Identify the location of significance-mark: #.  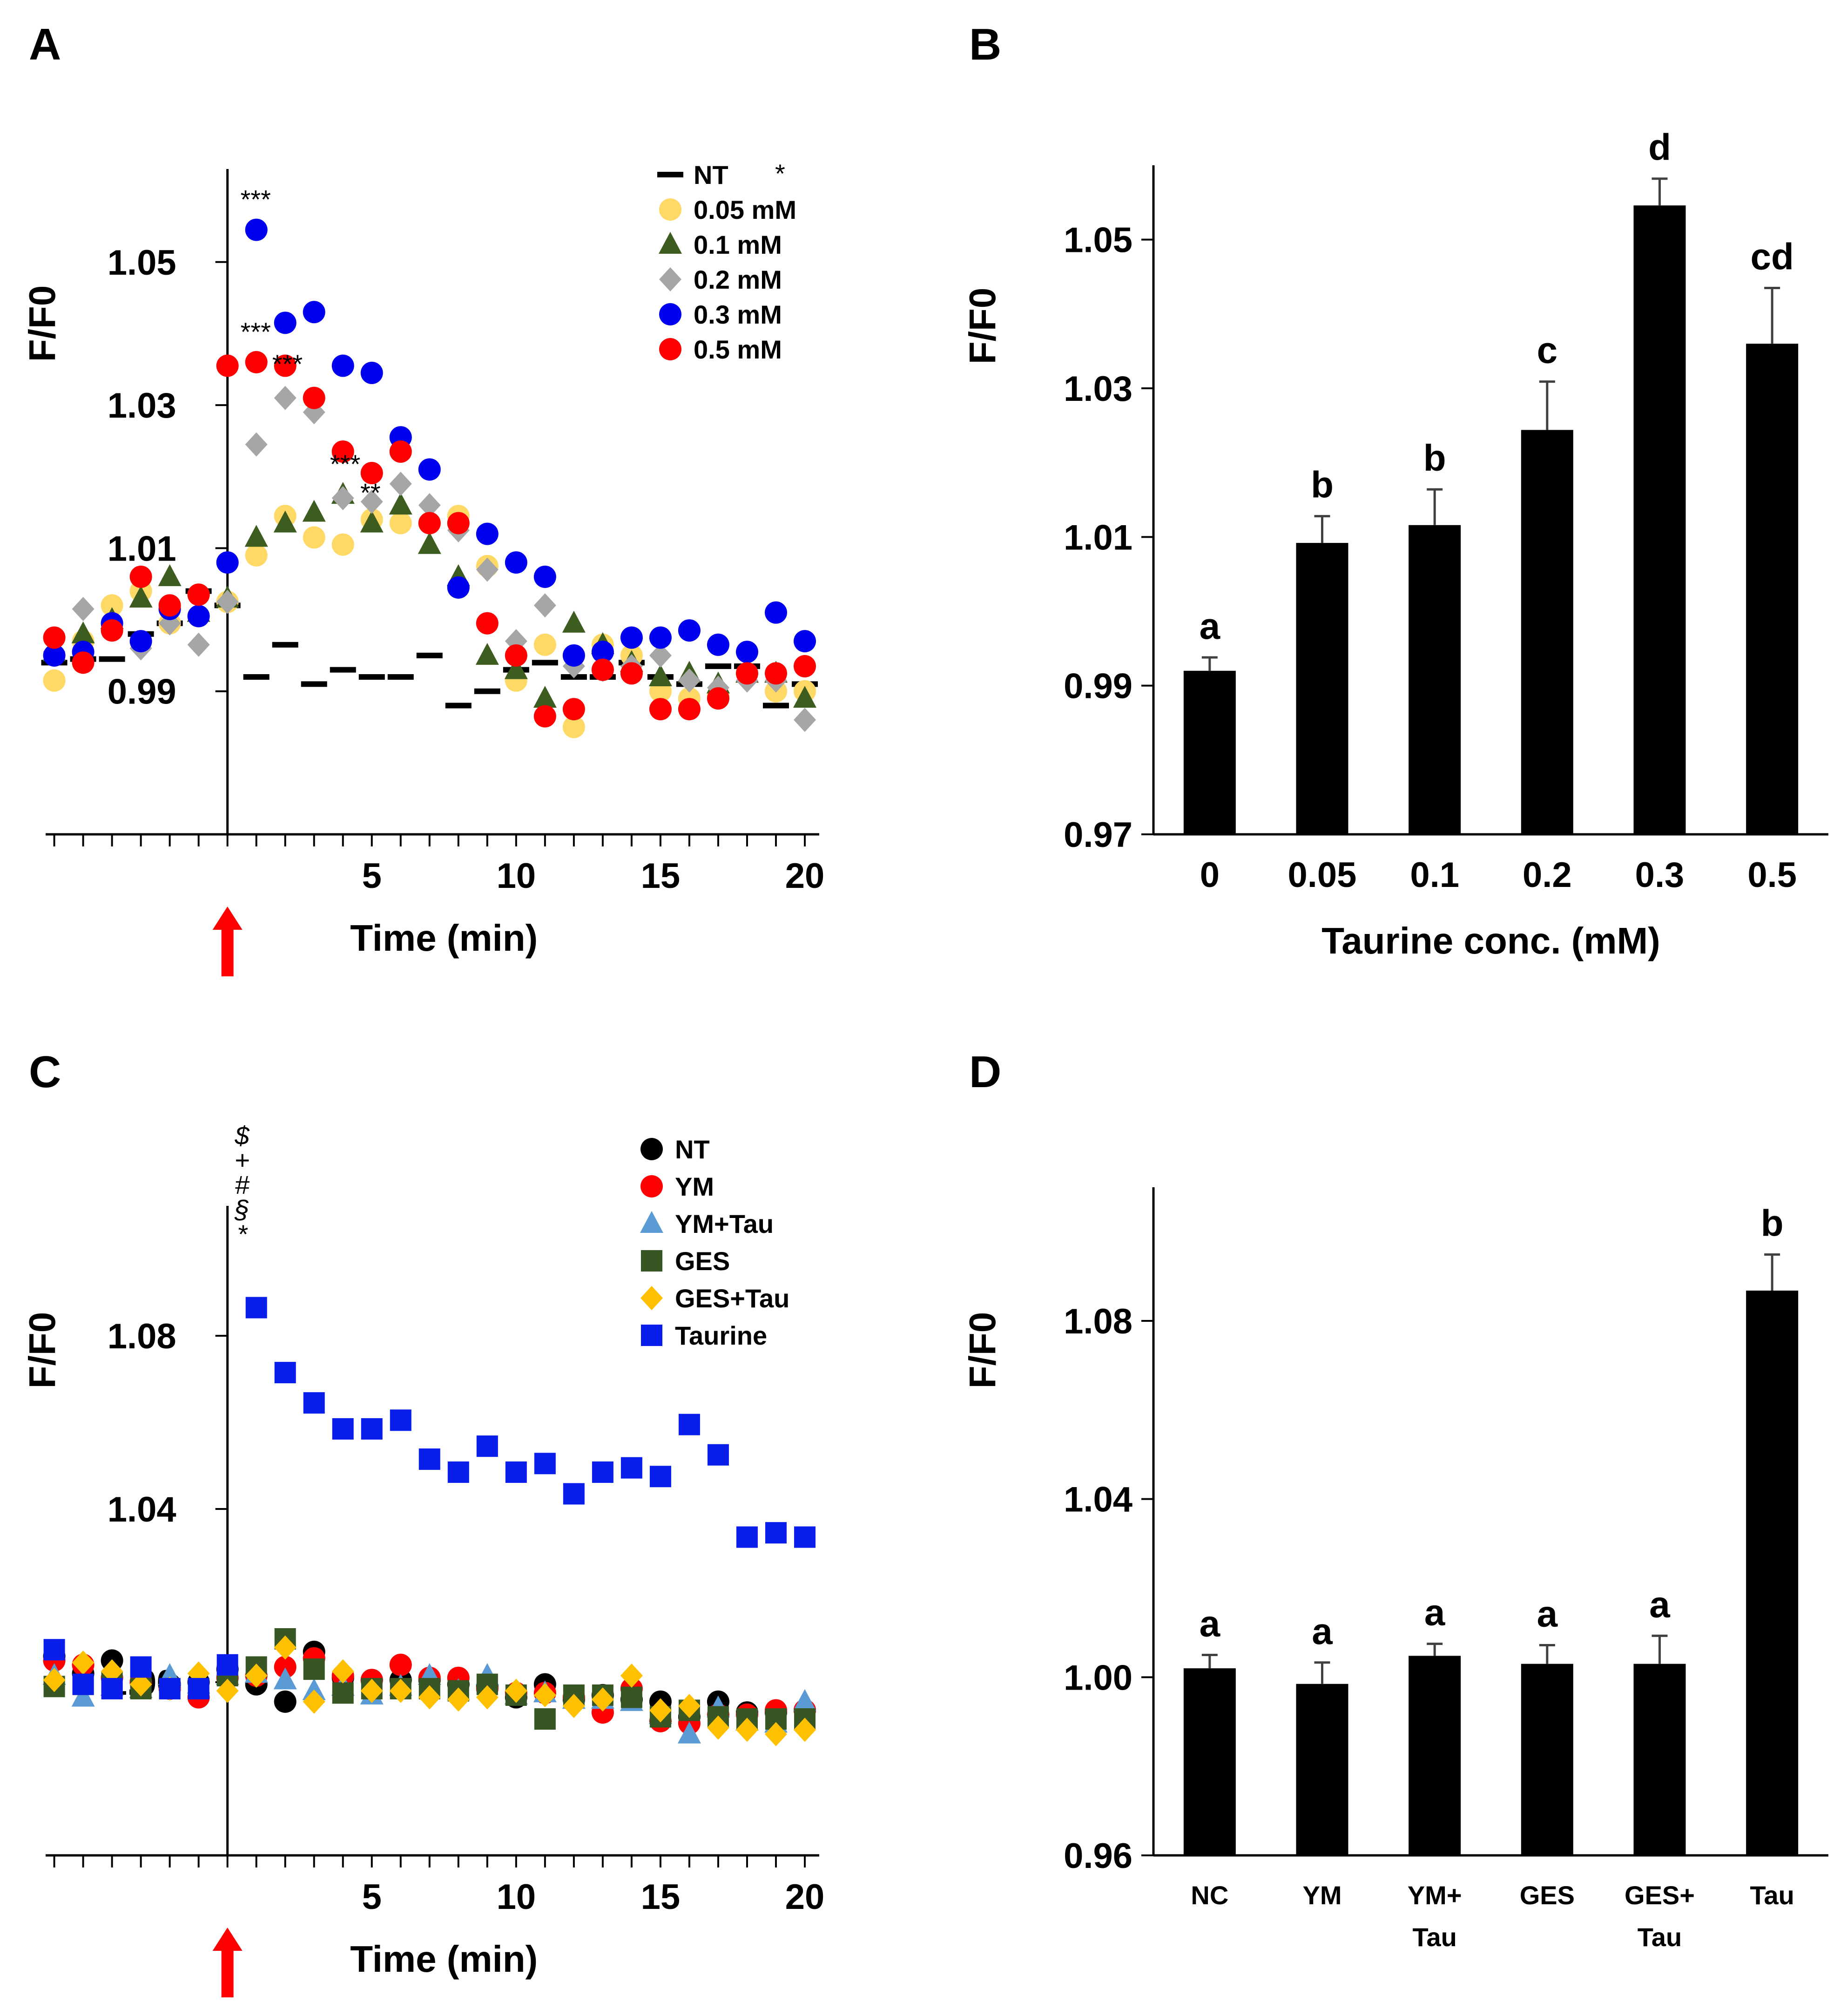
(242, 1184).